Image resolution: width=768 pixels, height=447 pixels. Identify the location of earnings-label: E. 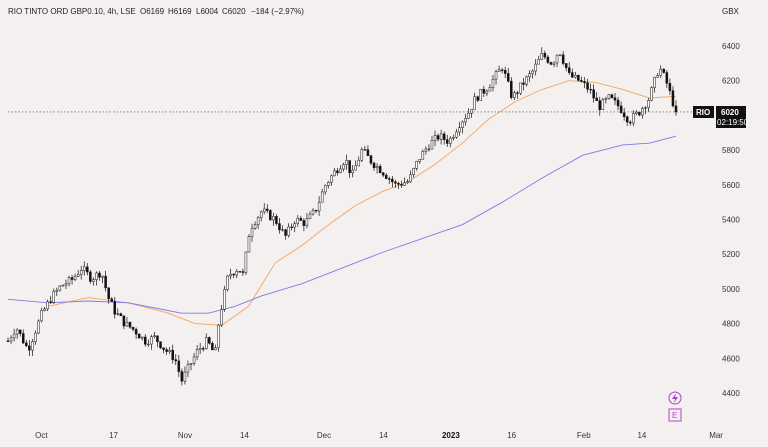
(674, 415).